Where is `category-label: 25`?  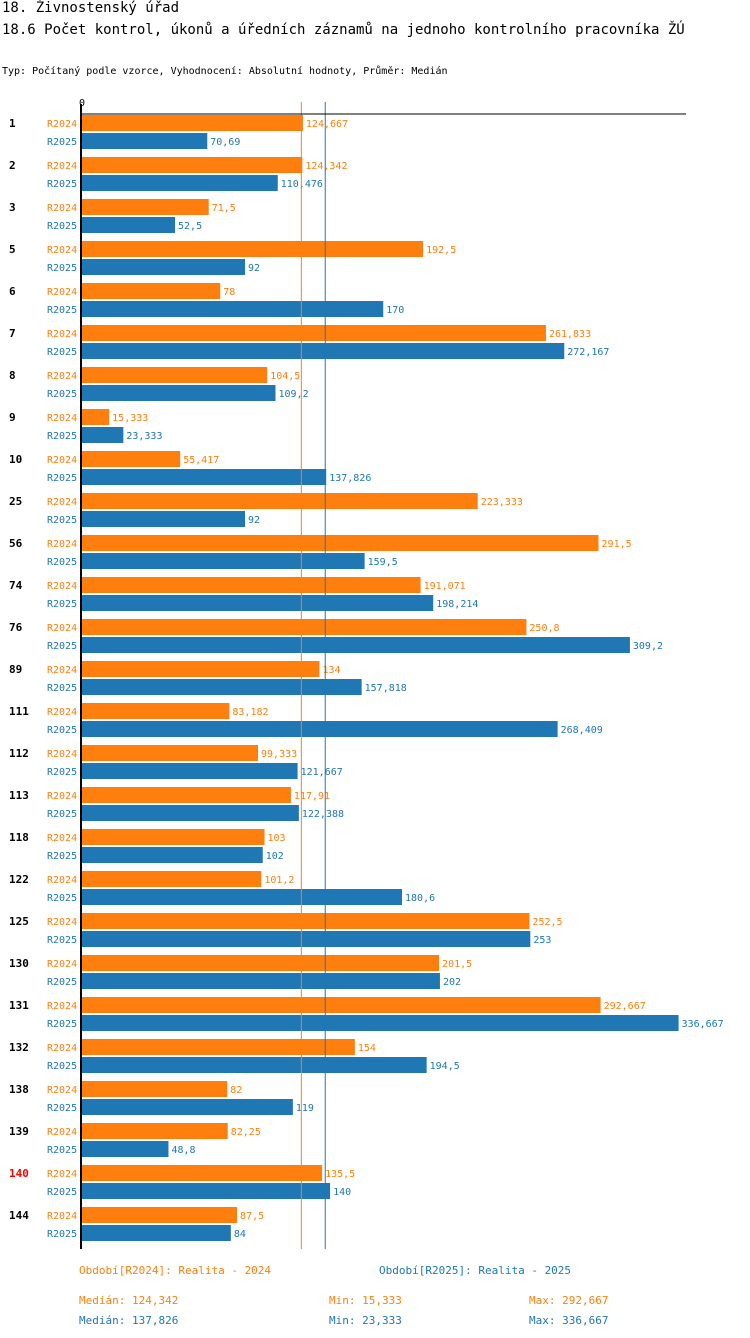 category-label: 25 is located at coordinates (15, 501).